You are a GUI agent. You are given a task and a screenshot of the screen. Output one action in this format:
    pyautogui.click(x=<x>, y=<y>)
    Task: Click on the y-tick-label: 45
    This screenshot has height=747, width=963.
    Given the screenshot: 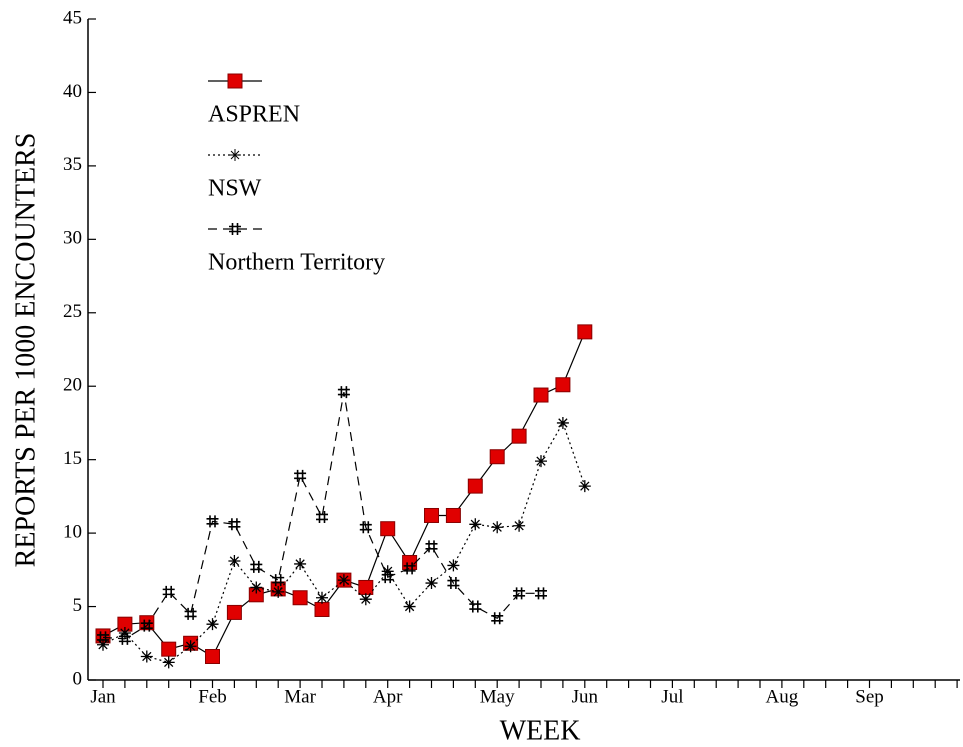 What is the action you would take?
    pyautogui.click(x=72, y=17)
    